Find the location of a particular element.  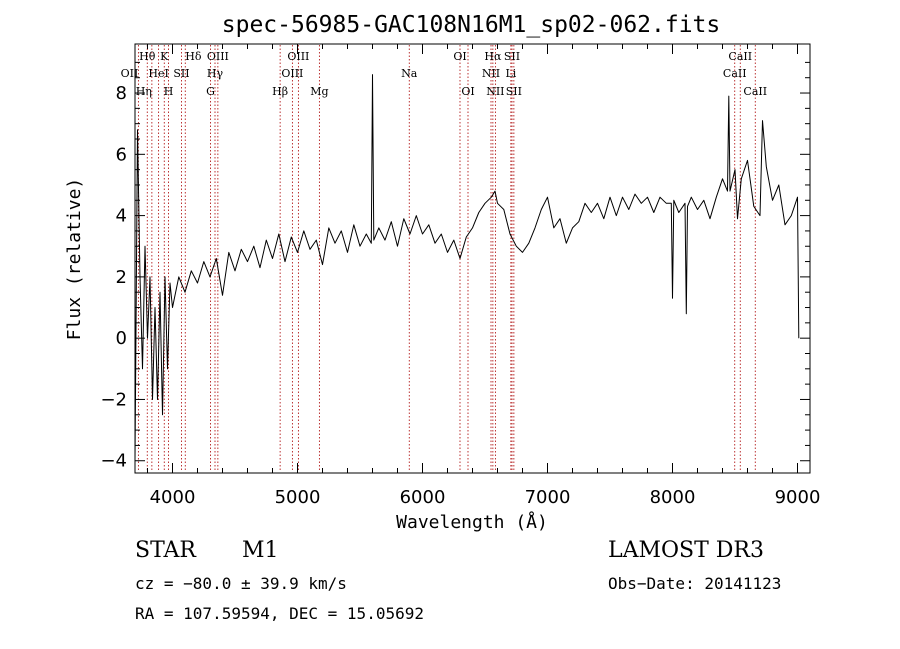

chart-title: spec-56985-GAC108N16M1_sp02-062.fits is located at coordinates (471, 25).